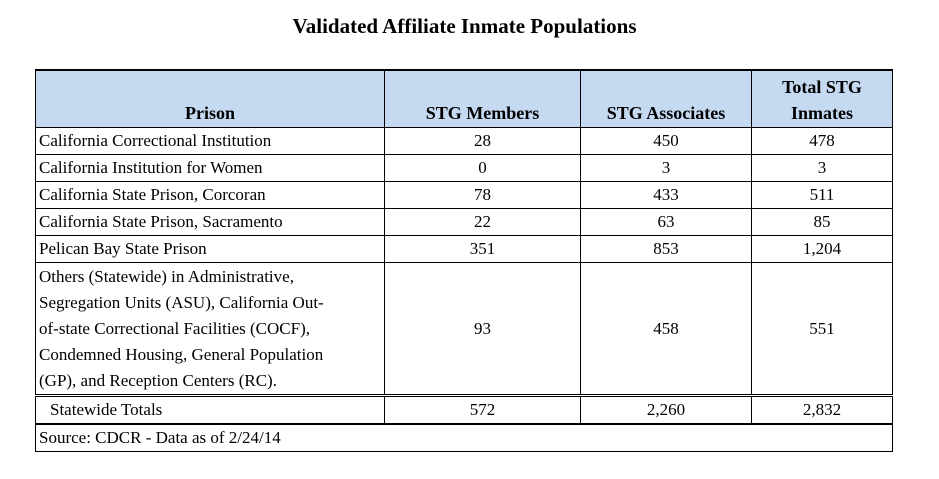 This screenshot has height=479, width=939. What do you see at coordinates (666, 168) in the screenshot?
I see `stg-associates-value: 3` at bounding box center [666, 168].